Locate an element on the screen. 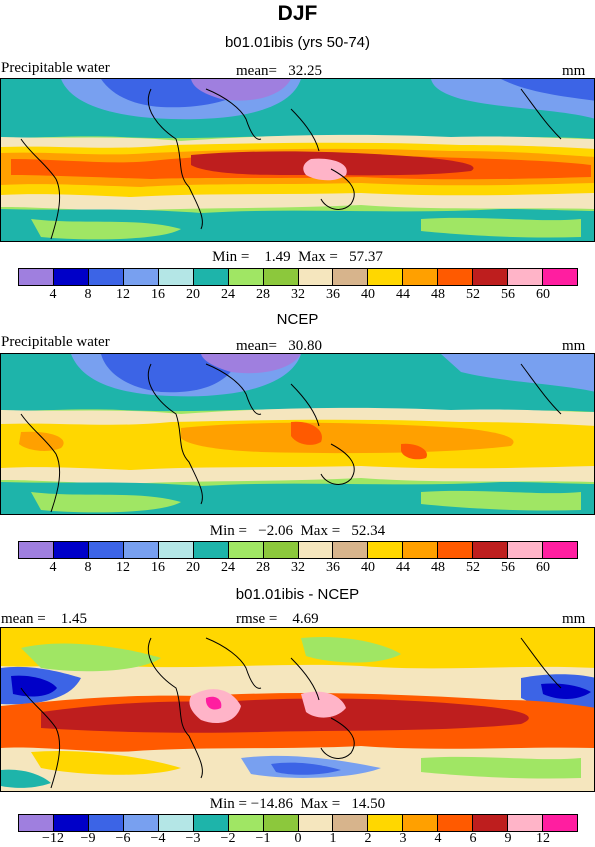 The width and height of the screenshot is (595, 847). colorbar-tick-label: −9 is located at coordinates (88, 838).